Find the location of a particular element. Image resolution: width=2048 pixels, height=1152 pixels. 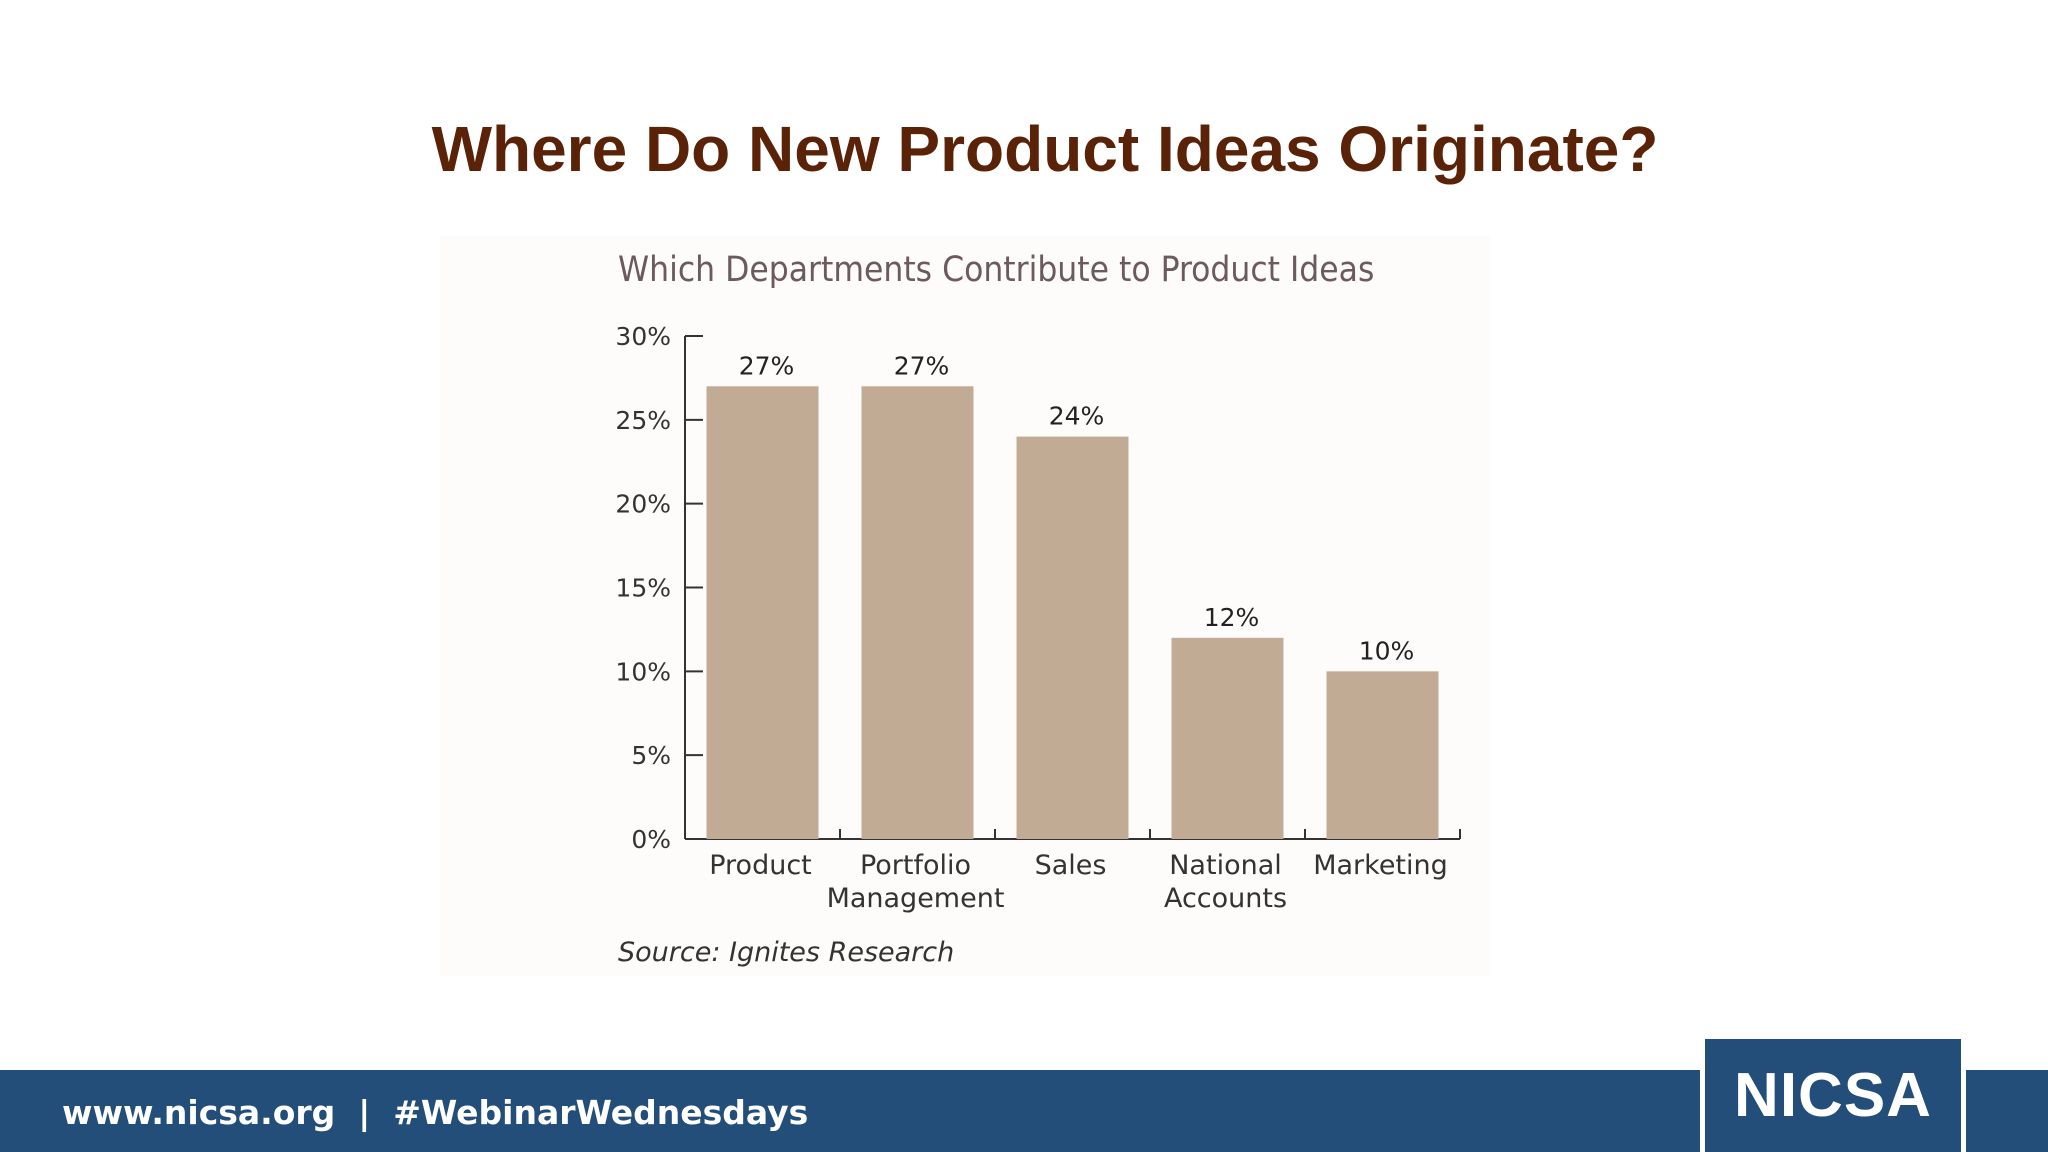

y-tick-label: 5% is located at coordinates (651, 755).